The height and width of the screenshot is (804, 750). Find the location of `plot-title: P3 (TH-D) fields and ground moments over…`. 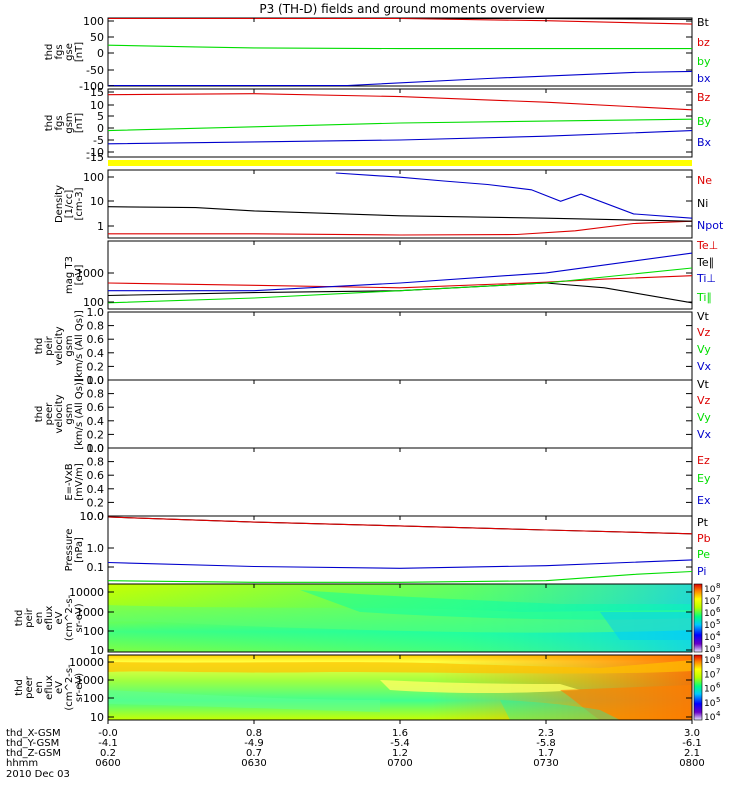

plot-title: P3 (TH-D) fields and ground moments over… is located at coordinates (401, 9).